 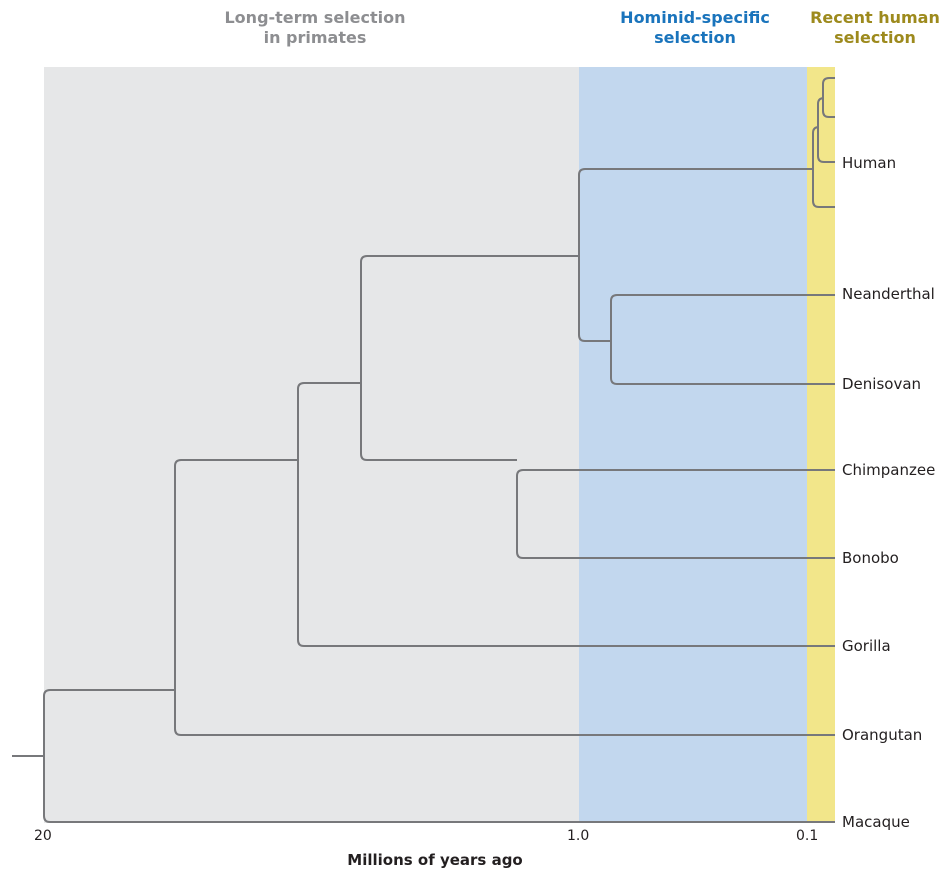 What do you see at coordinates (882, 384) in the screenshot?
I see `taxon-denisovan: Denisovan` at bounding box center [882, 384].